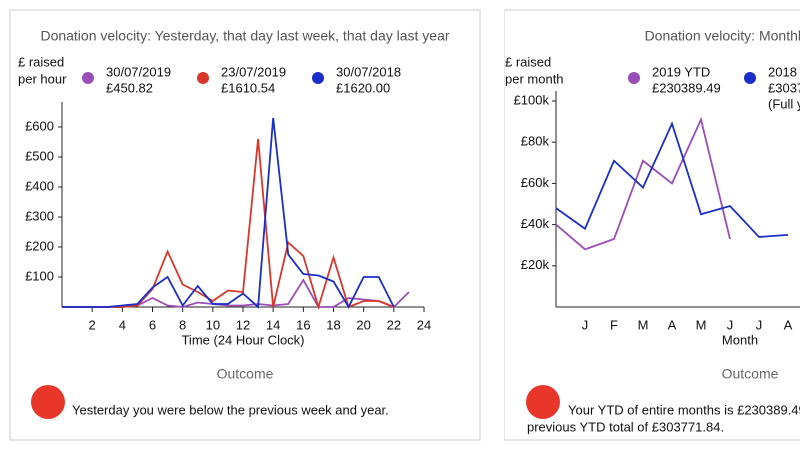 This screenshot has width=800, height=450. What do you see at coordinates (39, 245) in the screenshot?
I see `y-tick-label: £200` at bounding box center [39, 245].